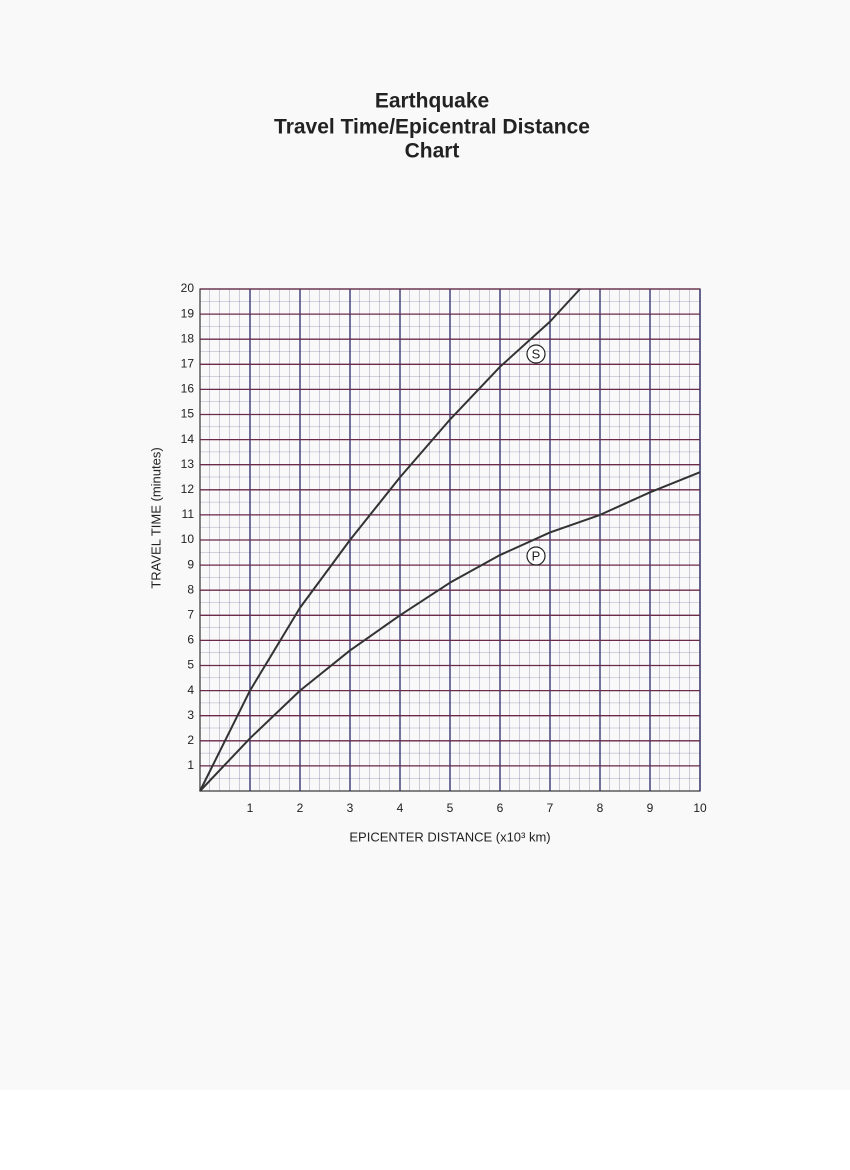  I want to click on series-label-text: S, so click(536, 353).